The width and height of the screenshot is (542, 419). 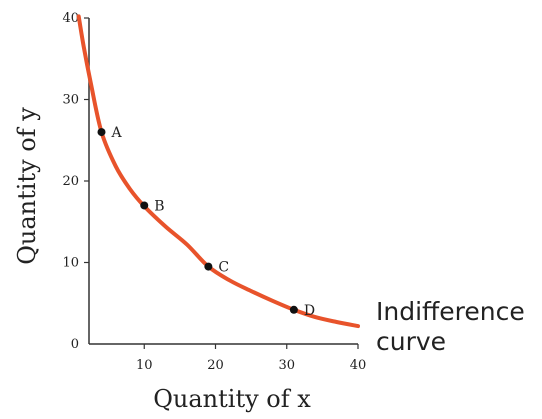 I want to click on point-b, so click(x=144, y=205).